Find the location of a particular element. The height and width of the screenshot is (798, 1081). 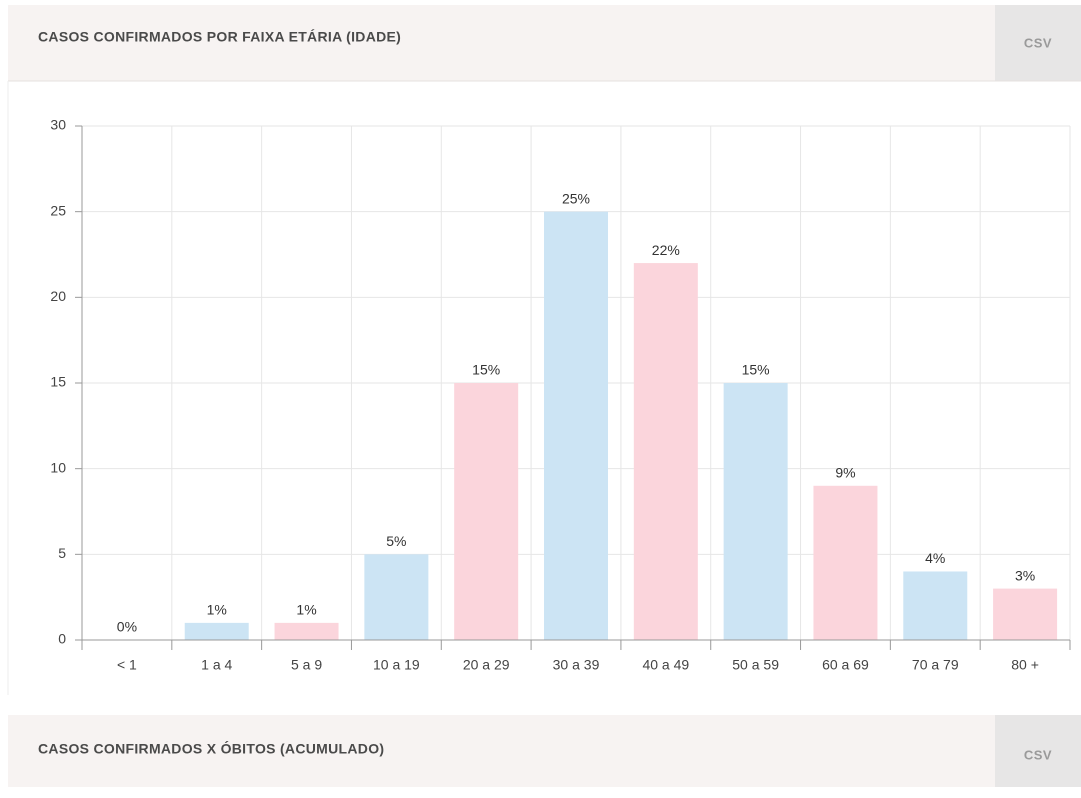

value-label: 0% is located at coordinates (127, 627).